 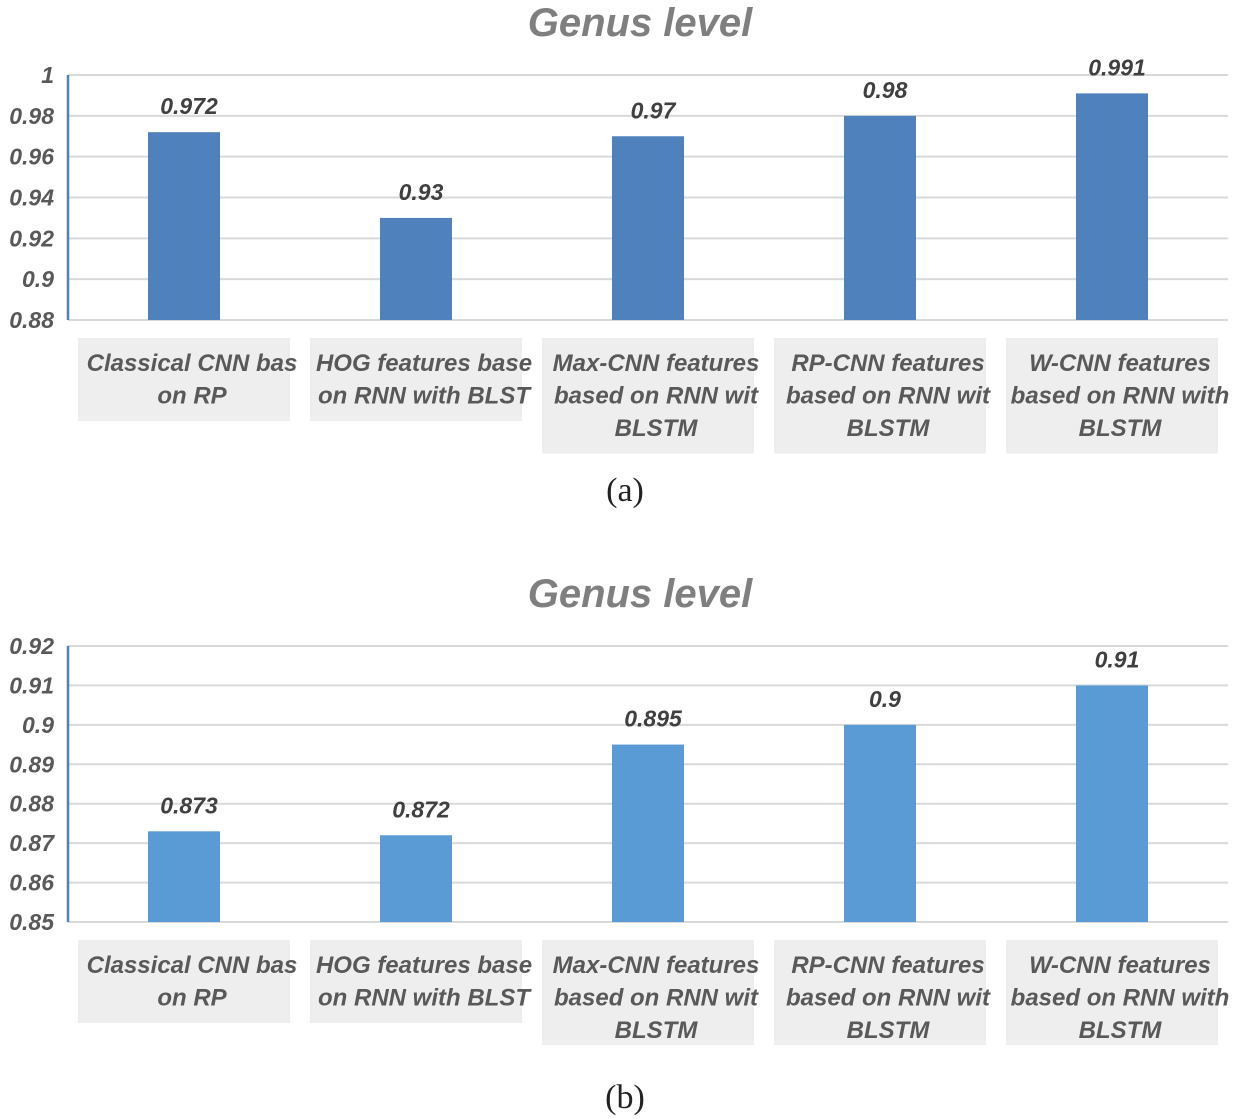 I want to click on y-tick-label: 0.91, so click(x=31, y=685).